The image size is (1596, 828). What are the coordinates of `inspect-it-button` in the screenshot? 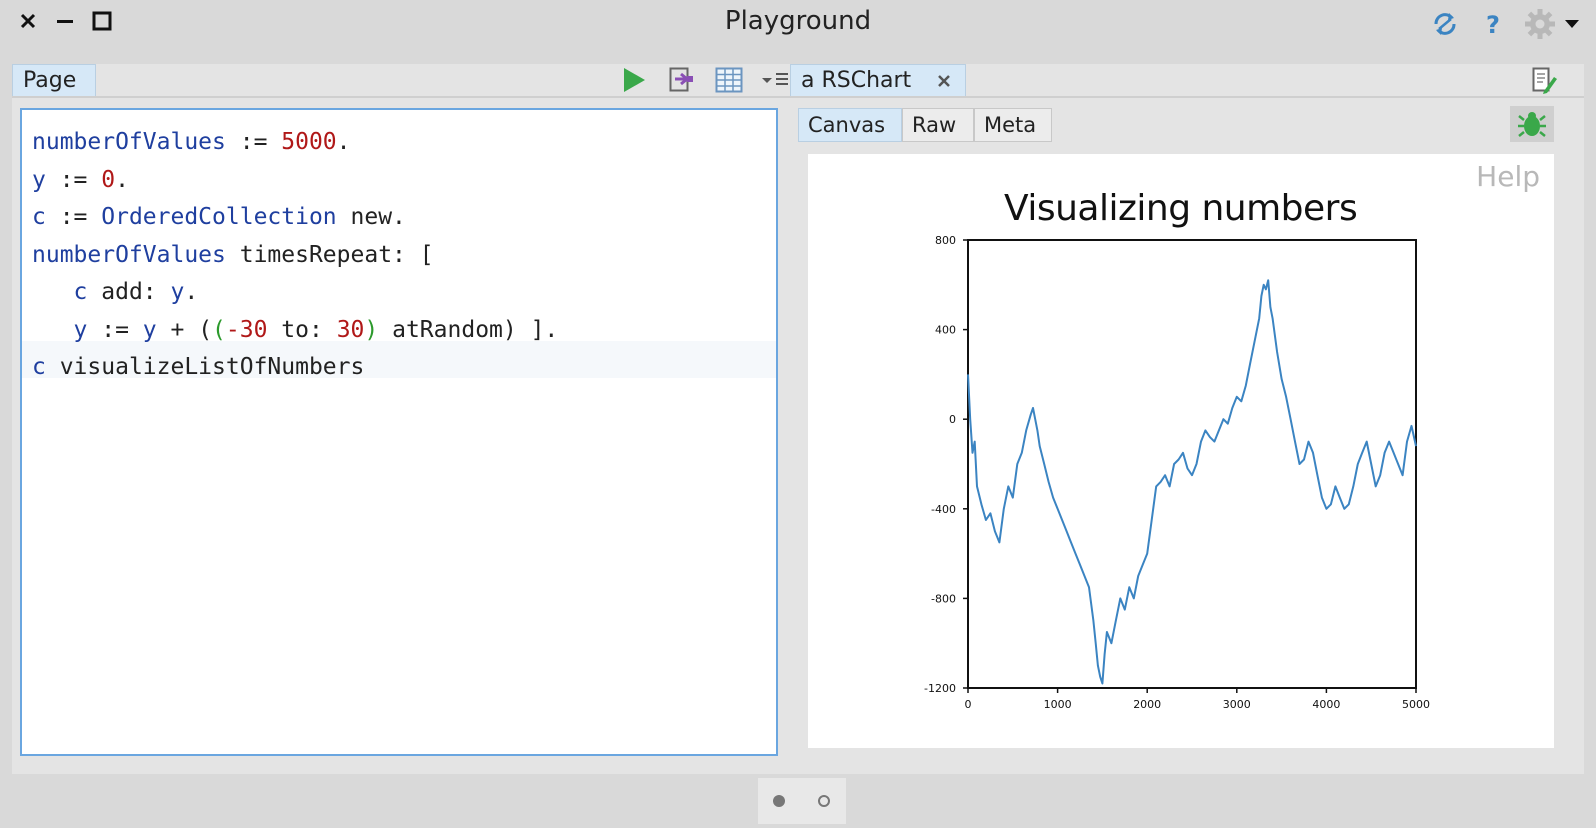 It's located at (682, 80).